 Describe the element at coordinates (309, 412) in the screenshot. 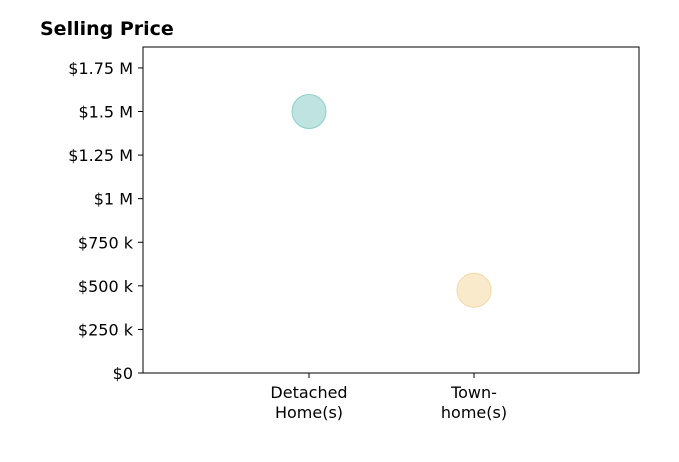

I see `x-tick-label: Home(s)` at that location.